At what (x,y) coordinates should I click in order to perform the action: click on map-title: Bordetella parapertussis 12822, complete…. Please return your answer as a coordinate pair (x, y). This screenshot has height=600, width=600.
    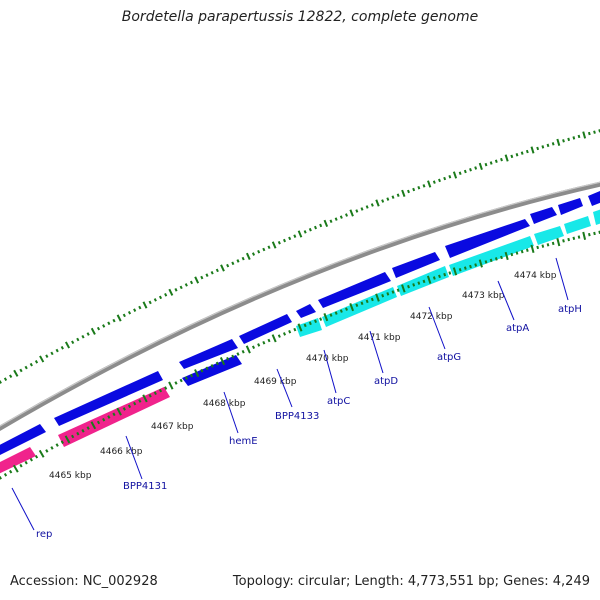
    Looking at the image, I should click on (300, 17).